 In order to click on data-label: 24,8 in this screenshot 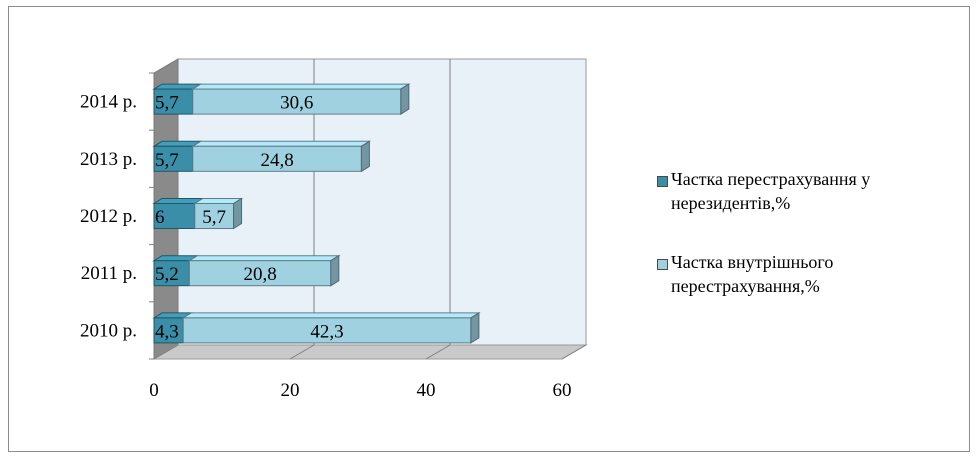, I will do `click(276, 160)`.